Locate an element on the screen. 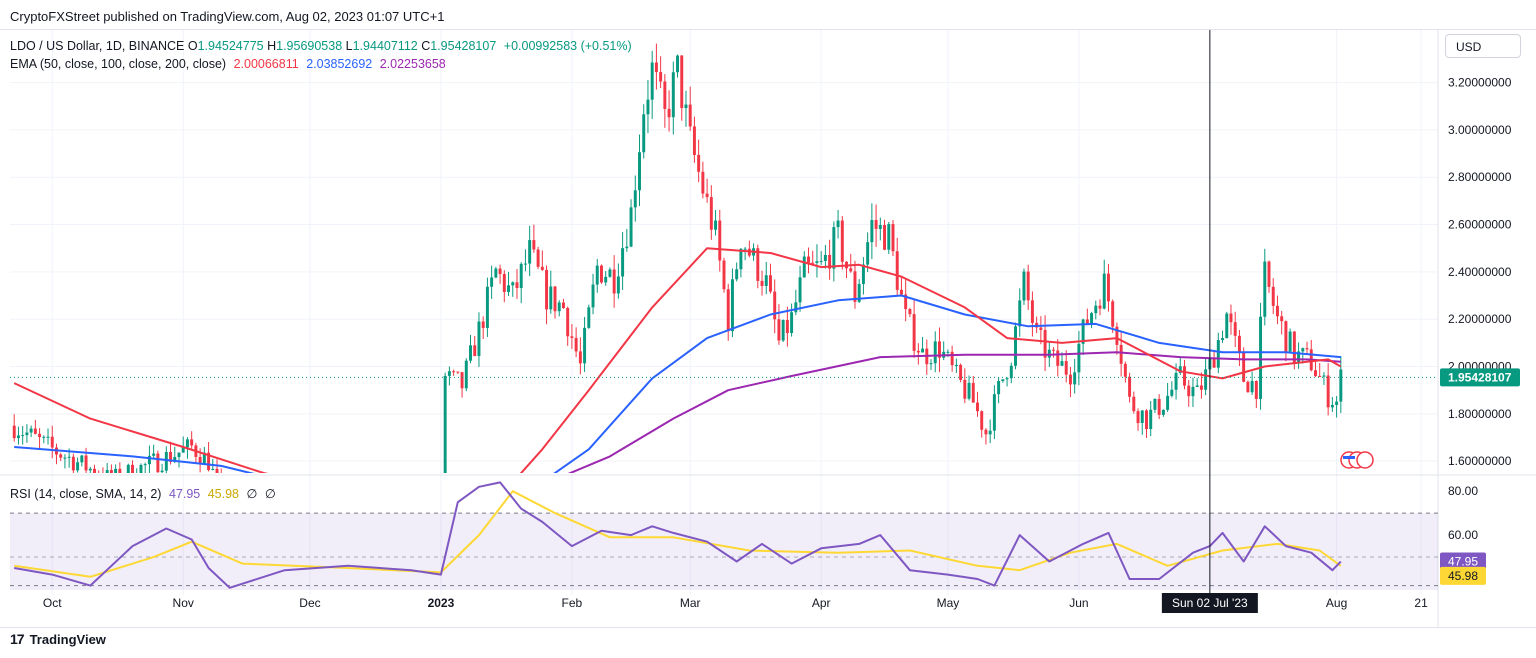 This screenshot has width=1536, height=658. rsi-tick-label: 60.00 is located at coordinates (1463, 535).